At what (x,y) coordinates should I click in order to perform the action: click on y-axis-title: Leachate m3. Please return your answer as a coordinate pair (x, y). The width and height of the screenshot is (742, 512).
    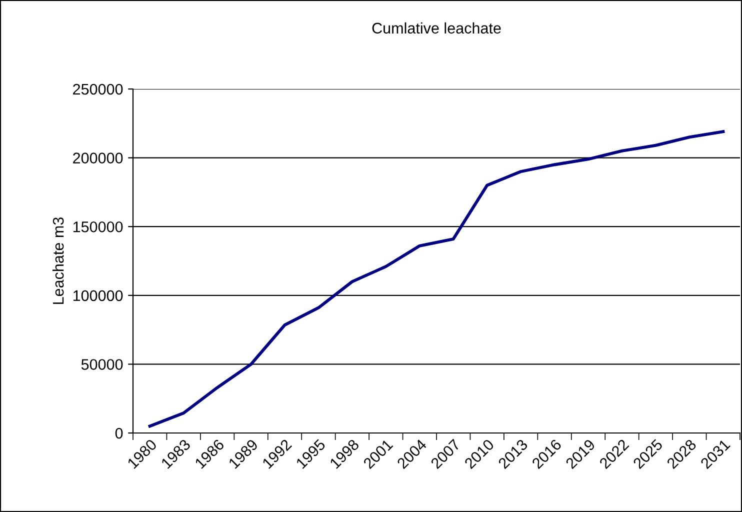
    Looking at the image, I should click on (58, 261).